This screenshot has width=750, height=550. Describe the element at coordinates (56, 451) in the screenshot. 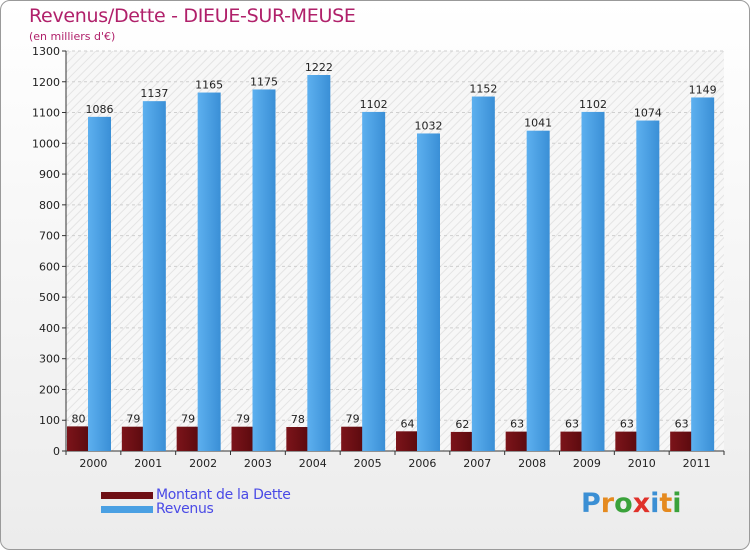

I see `y-tick-label: 0` at that location.